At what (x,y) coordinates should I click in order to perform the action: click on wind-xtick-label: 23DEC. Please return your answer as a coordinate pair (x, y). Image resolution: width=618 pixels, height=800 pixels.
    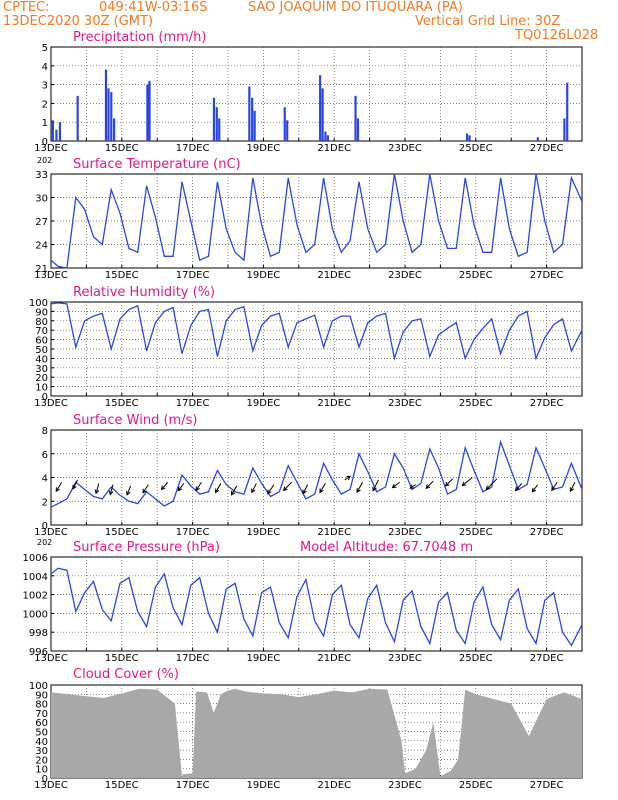
    Looking at the image, I should click on (405, 532).